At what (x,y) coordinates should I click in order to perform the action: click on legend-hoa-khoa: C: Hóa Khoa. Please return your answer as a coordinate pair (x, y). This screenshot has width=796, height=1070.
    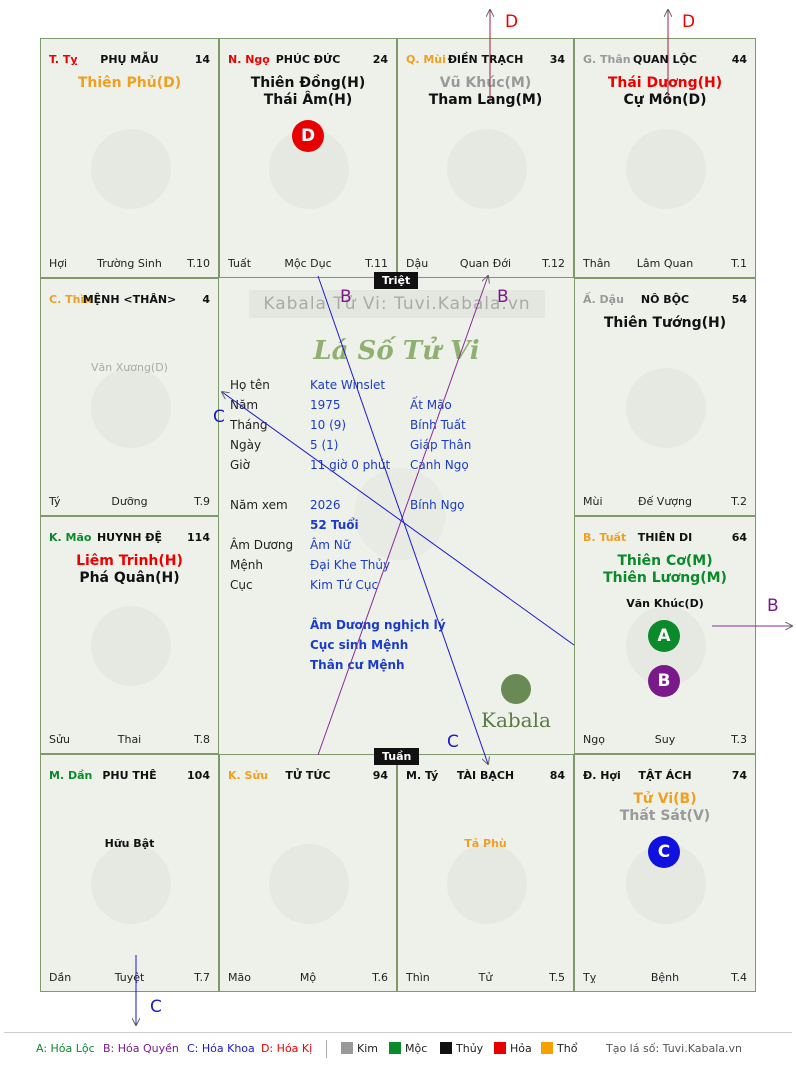
    Looking at the image, I should click on (221, 1048).